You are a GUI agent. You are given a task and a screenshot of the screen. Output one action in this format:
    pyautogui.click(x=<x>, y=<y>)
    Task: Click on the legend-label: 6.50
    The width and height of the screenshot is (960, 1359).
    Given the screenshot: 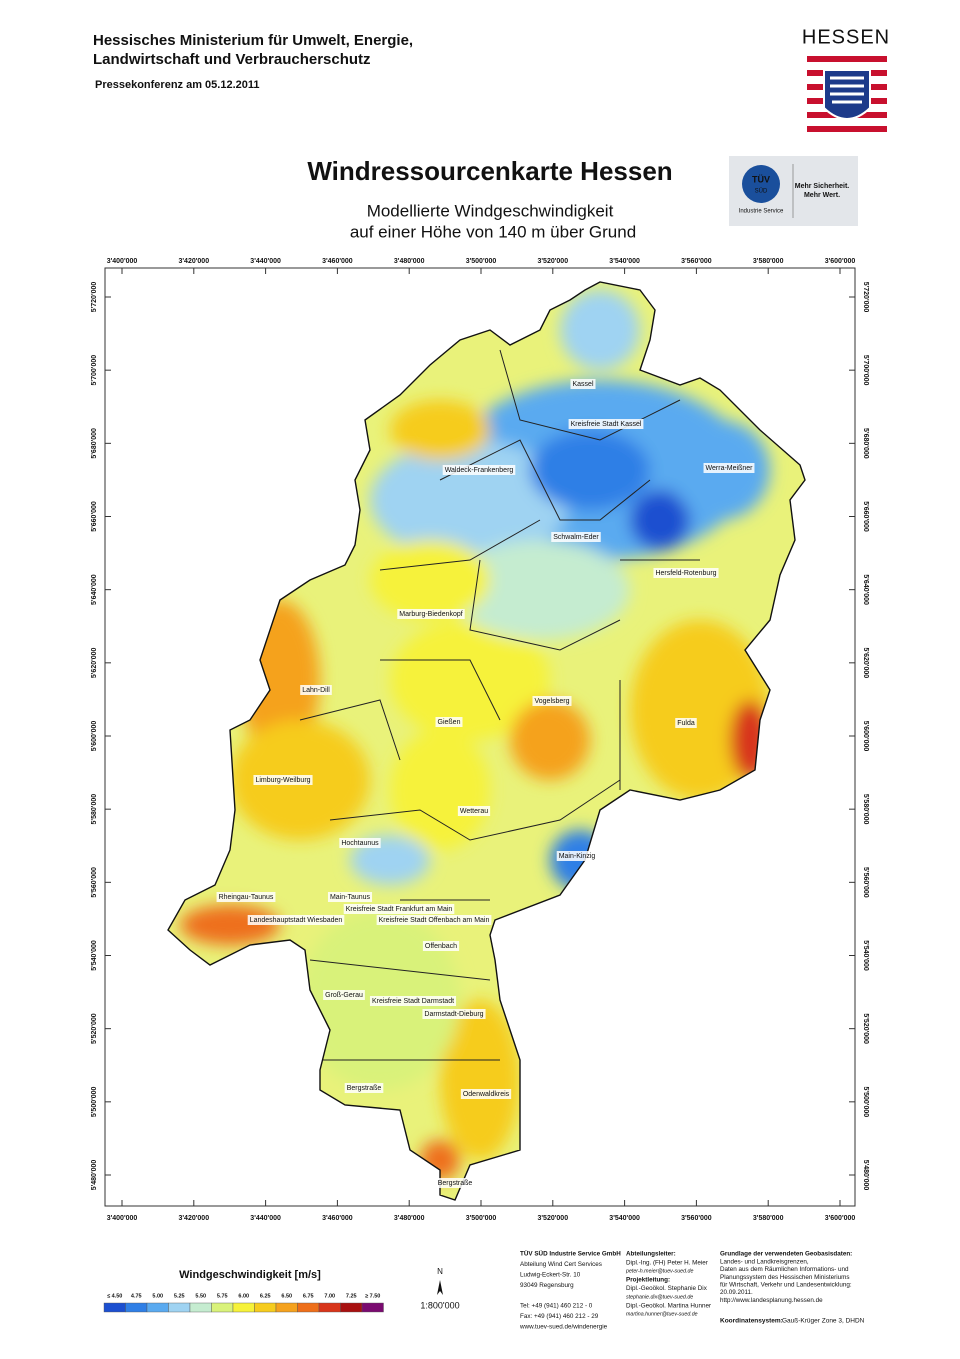 What is the action you would take?
    pyautogui.click(x=286, y=1296)
    